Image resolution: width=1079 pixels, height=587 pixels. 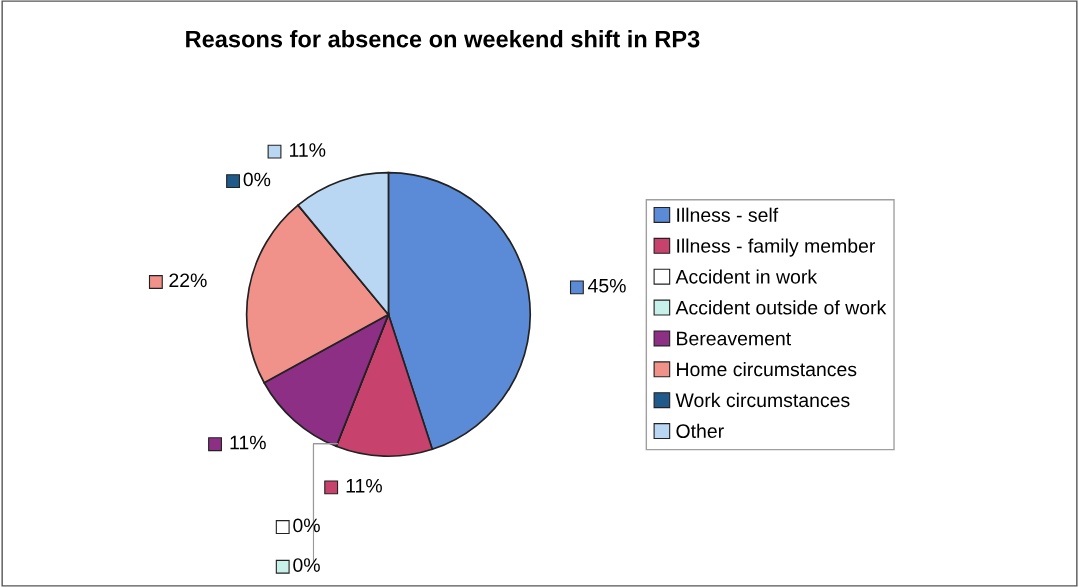 What do you see at coordinates (746, 276) in the screenshot?
I see `legend-label: Accident in work` at bounding box center [746, 276].